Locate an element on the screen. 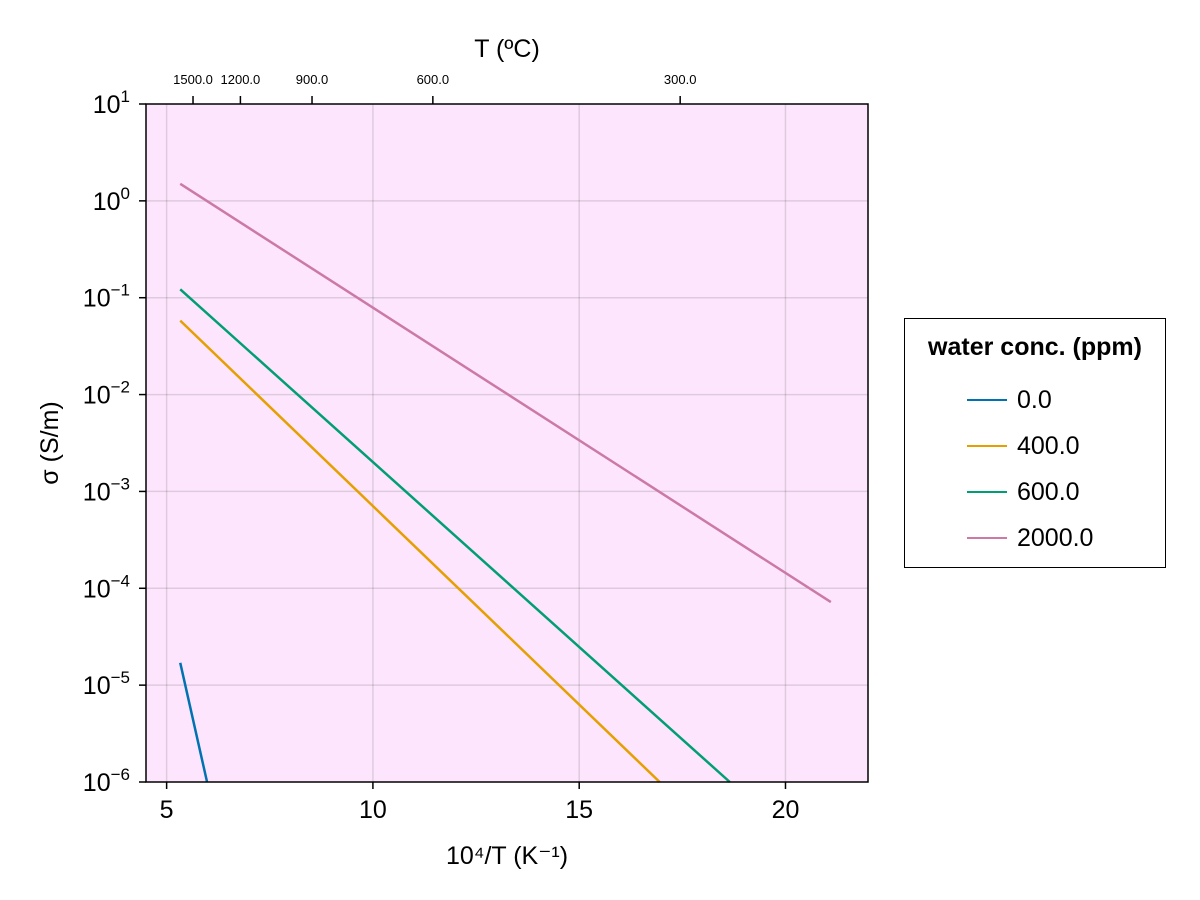 This screenshot has width=1200, height=900. legend-item: 0.0 is located at coordinates (1009, 400).